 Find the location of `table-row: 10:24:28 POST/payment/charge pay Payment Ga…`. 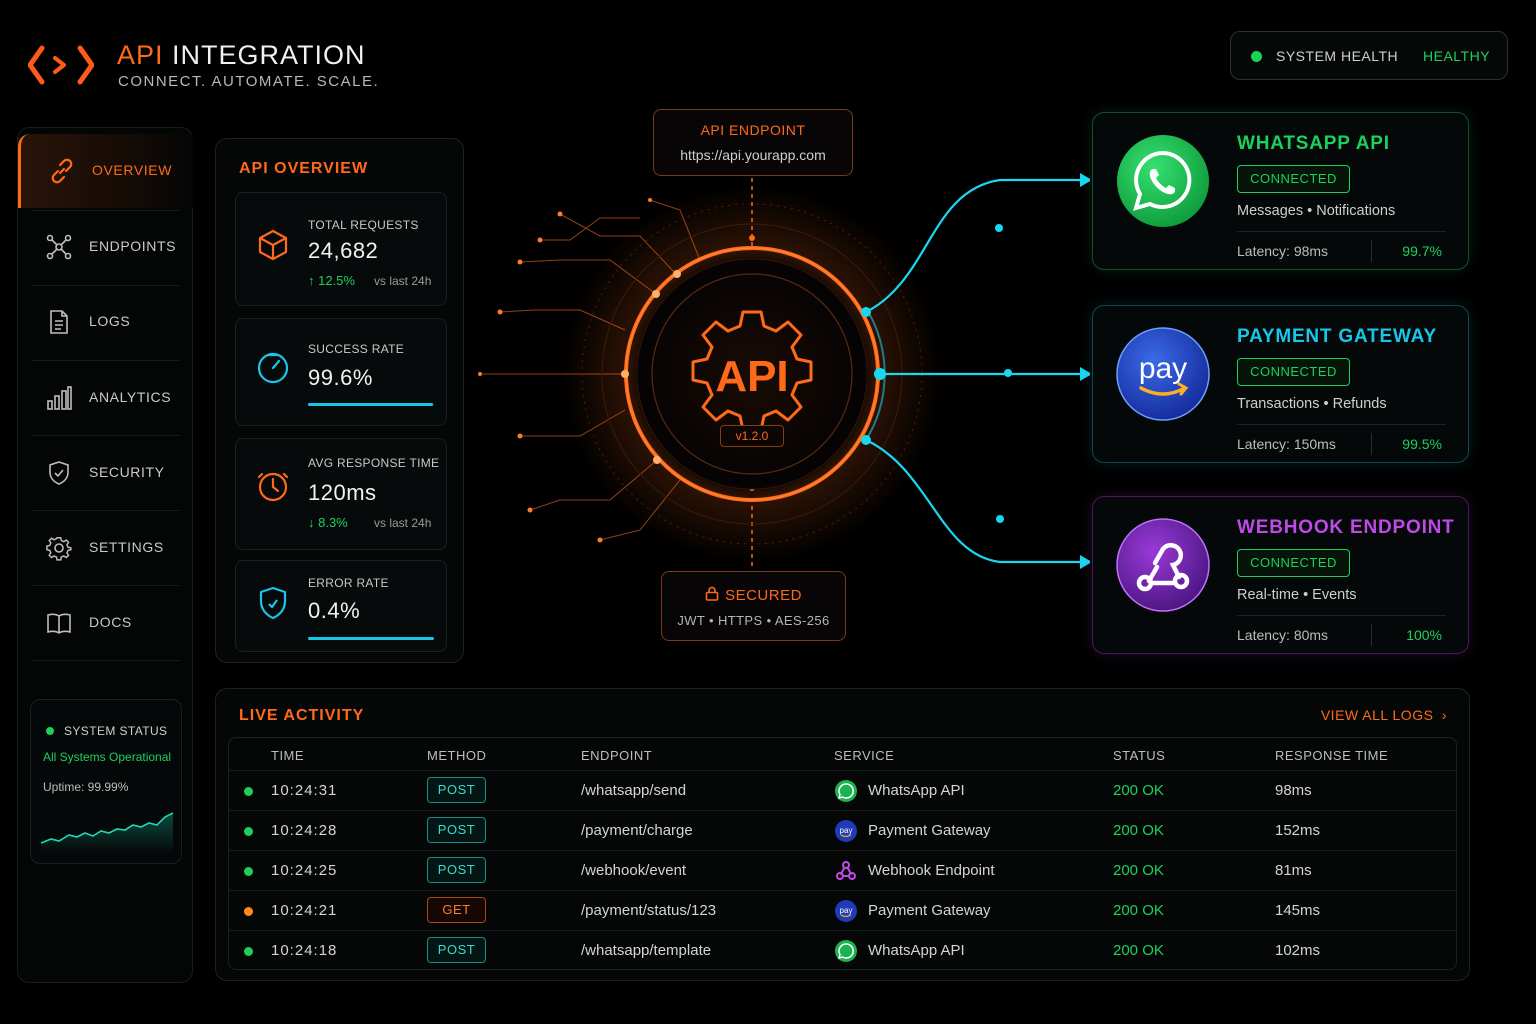

table-row: 10:24:28 POST/payment/charge pay Payment Ga… is located at coordinates (842, 830).